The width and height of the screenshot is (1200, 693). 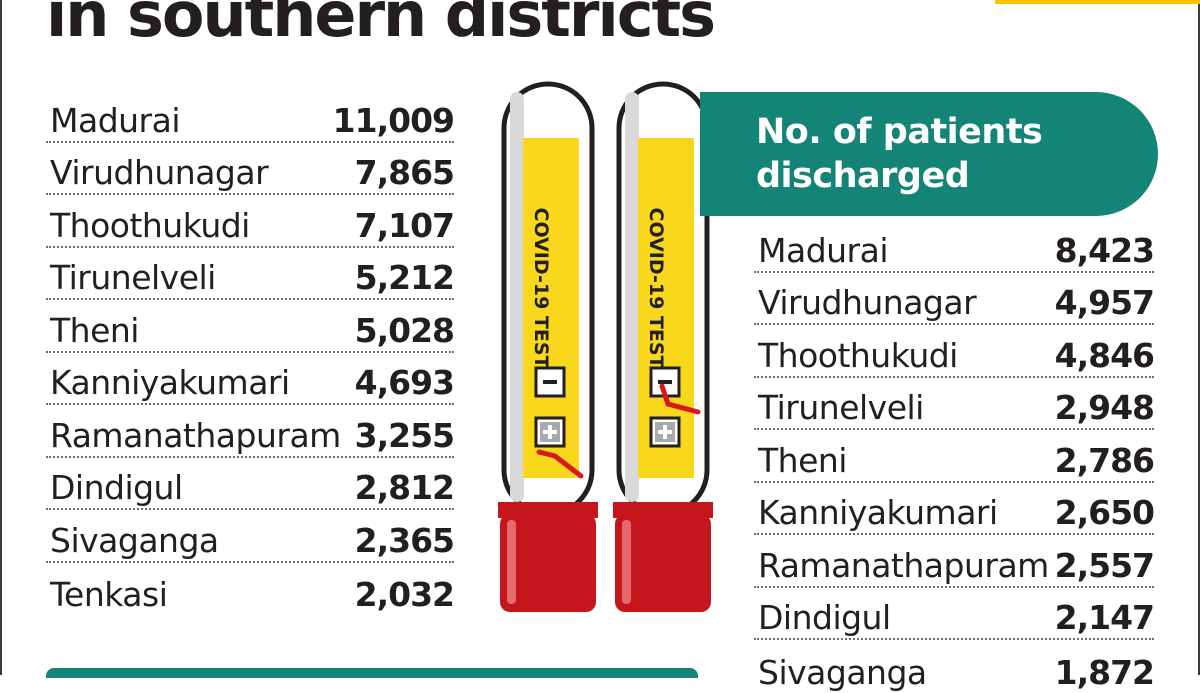 I want to click on district-count: 5,212, so click(x=404, y=277).